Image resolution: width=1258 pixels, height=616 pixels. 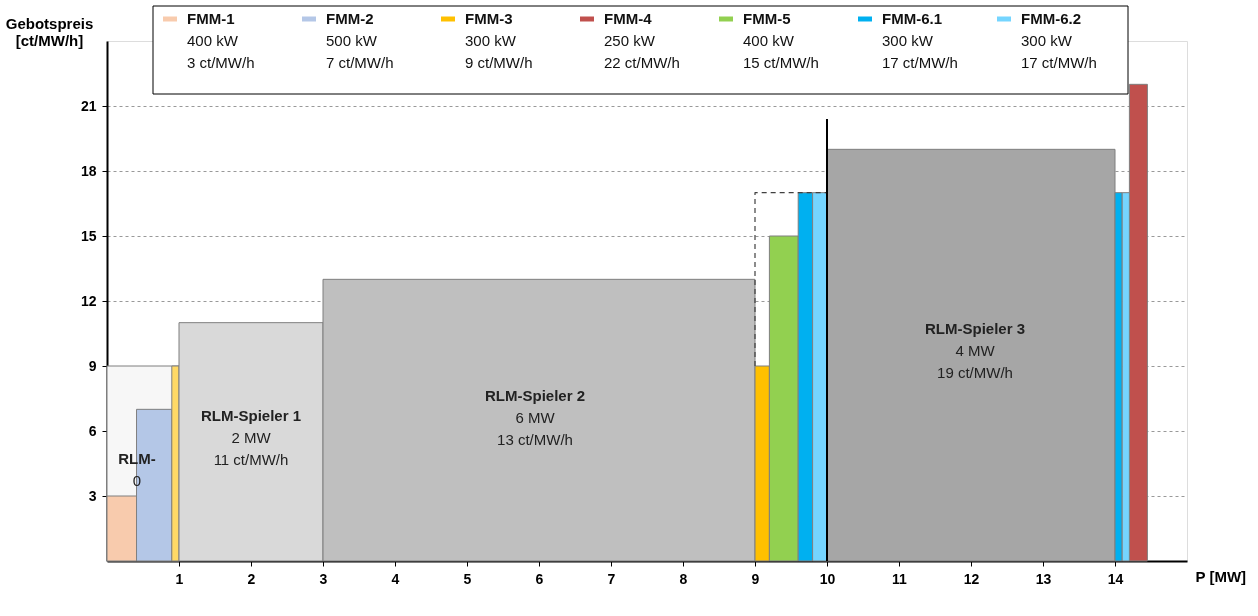 I want to click on y-tick-label: 9, so click(x=92, y=365).